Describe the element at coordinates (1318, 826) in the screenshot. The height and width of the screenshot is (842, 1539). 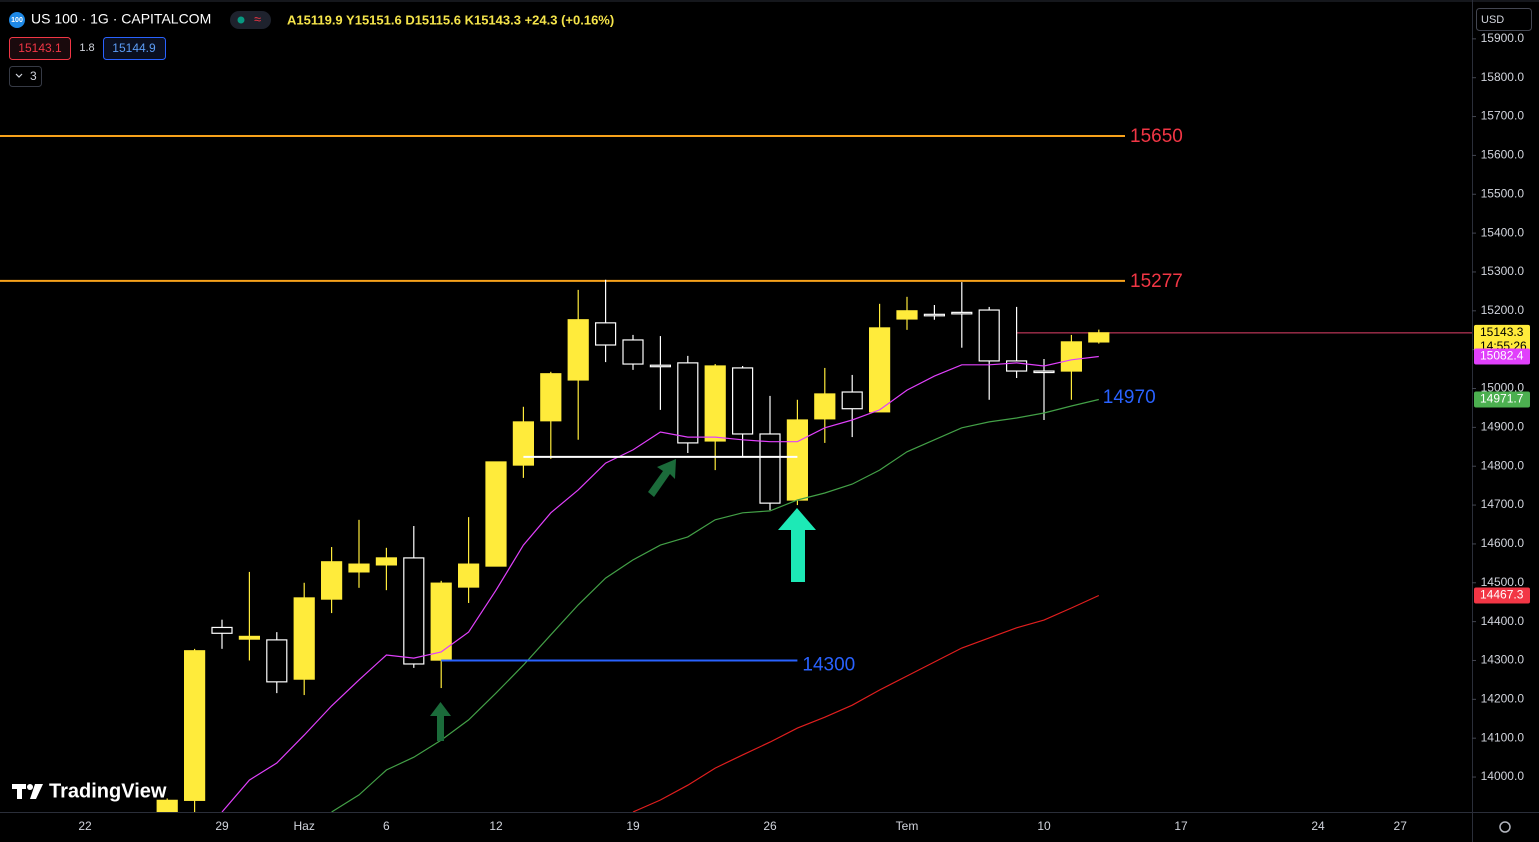
I see `x-tick-label: 24` at that location.